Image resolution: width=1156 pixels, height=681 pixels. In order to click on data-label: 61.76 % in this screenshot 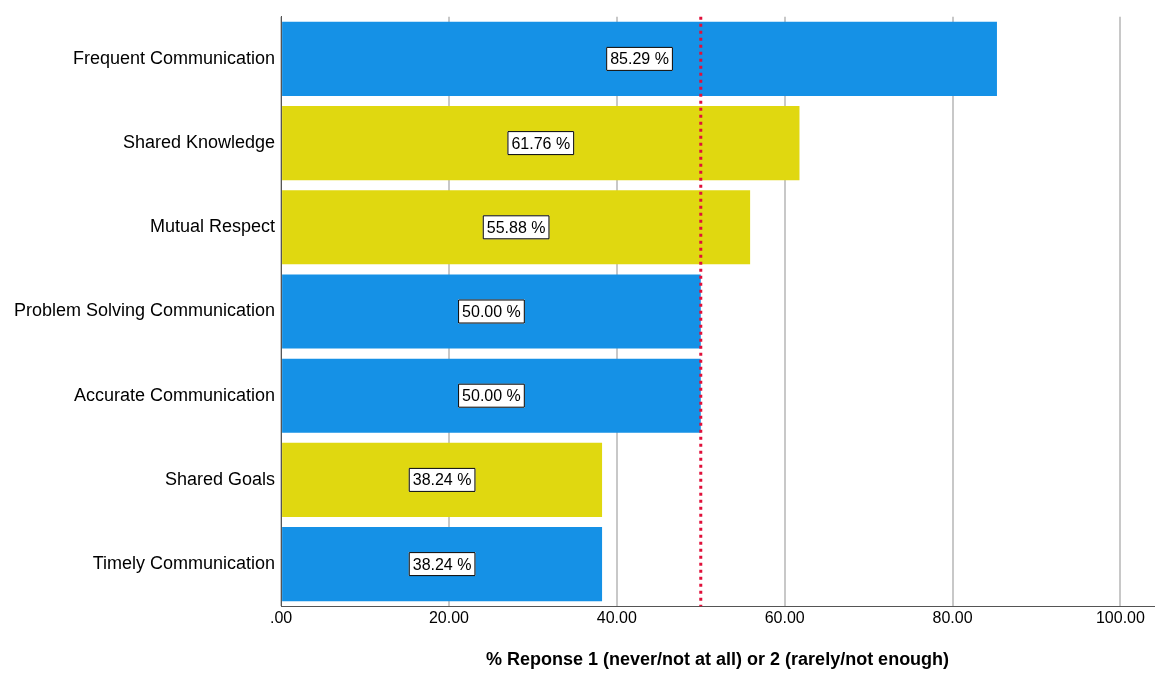, I will do `click(541, 143)`.